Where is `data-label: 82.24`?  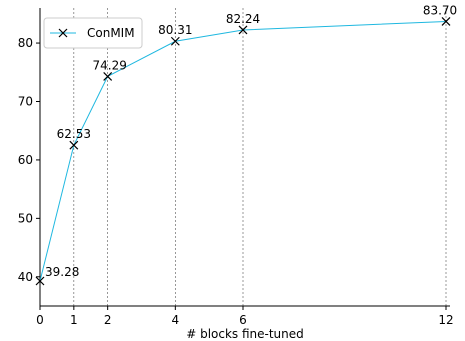
data-label: 82.24 is located at coordinates (243, 19).